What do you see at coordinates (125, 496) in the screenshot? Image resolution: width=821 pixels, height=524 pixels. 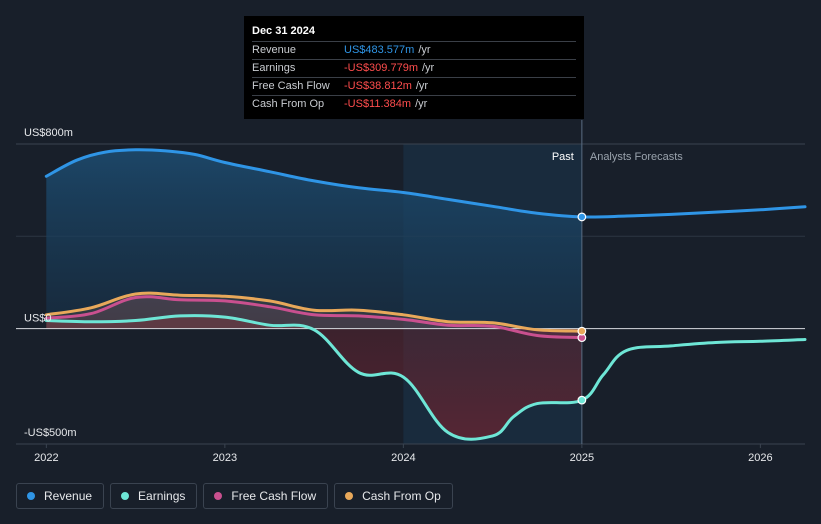 I see `earnings-dot-icon` at bounding box center [125, 496].